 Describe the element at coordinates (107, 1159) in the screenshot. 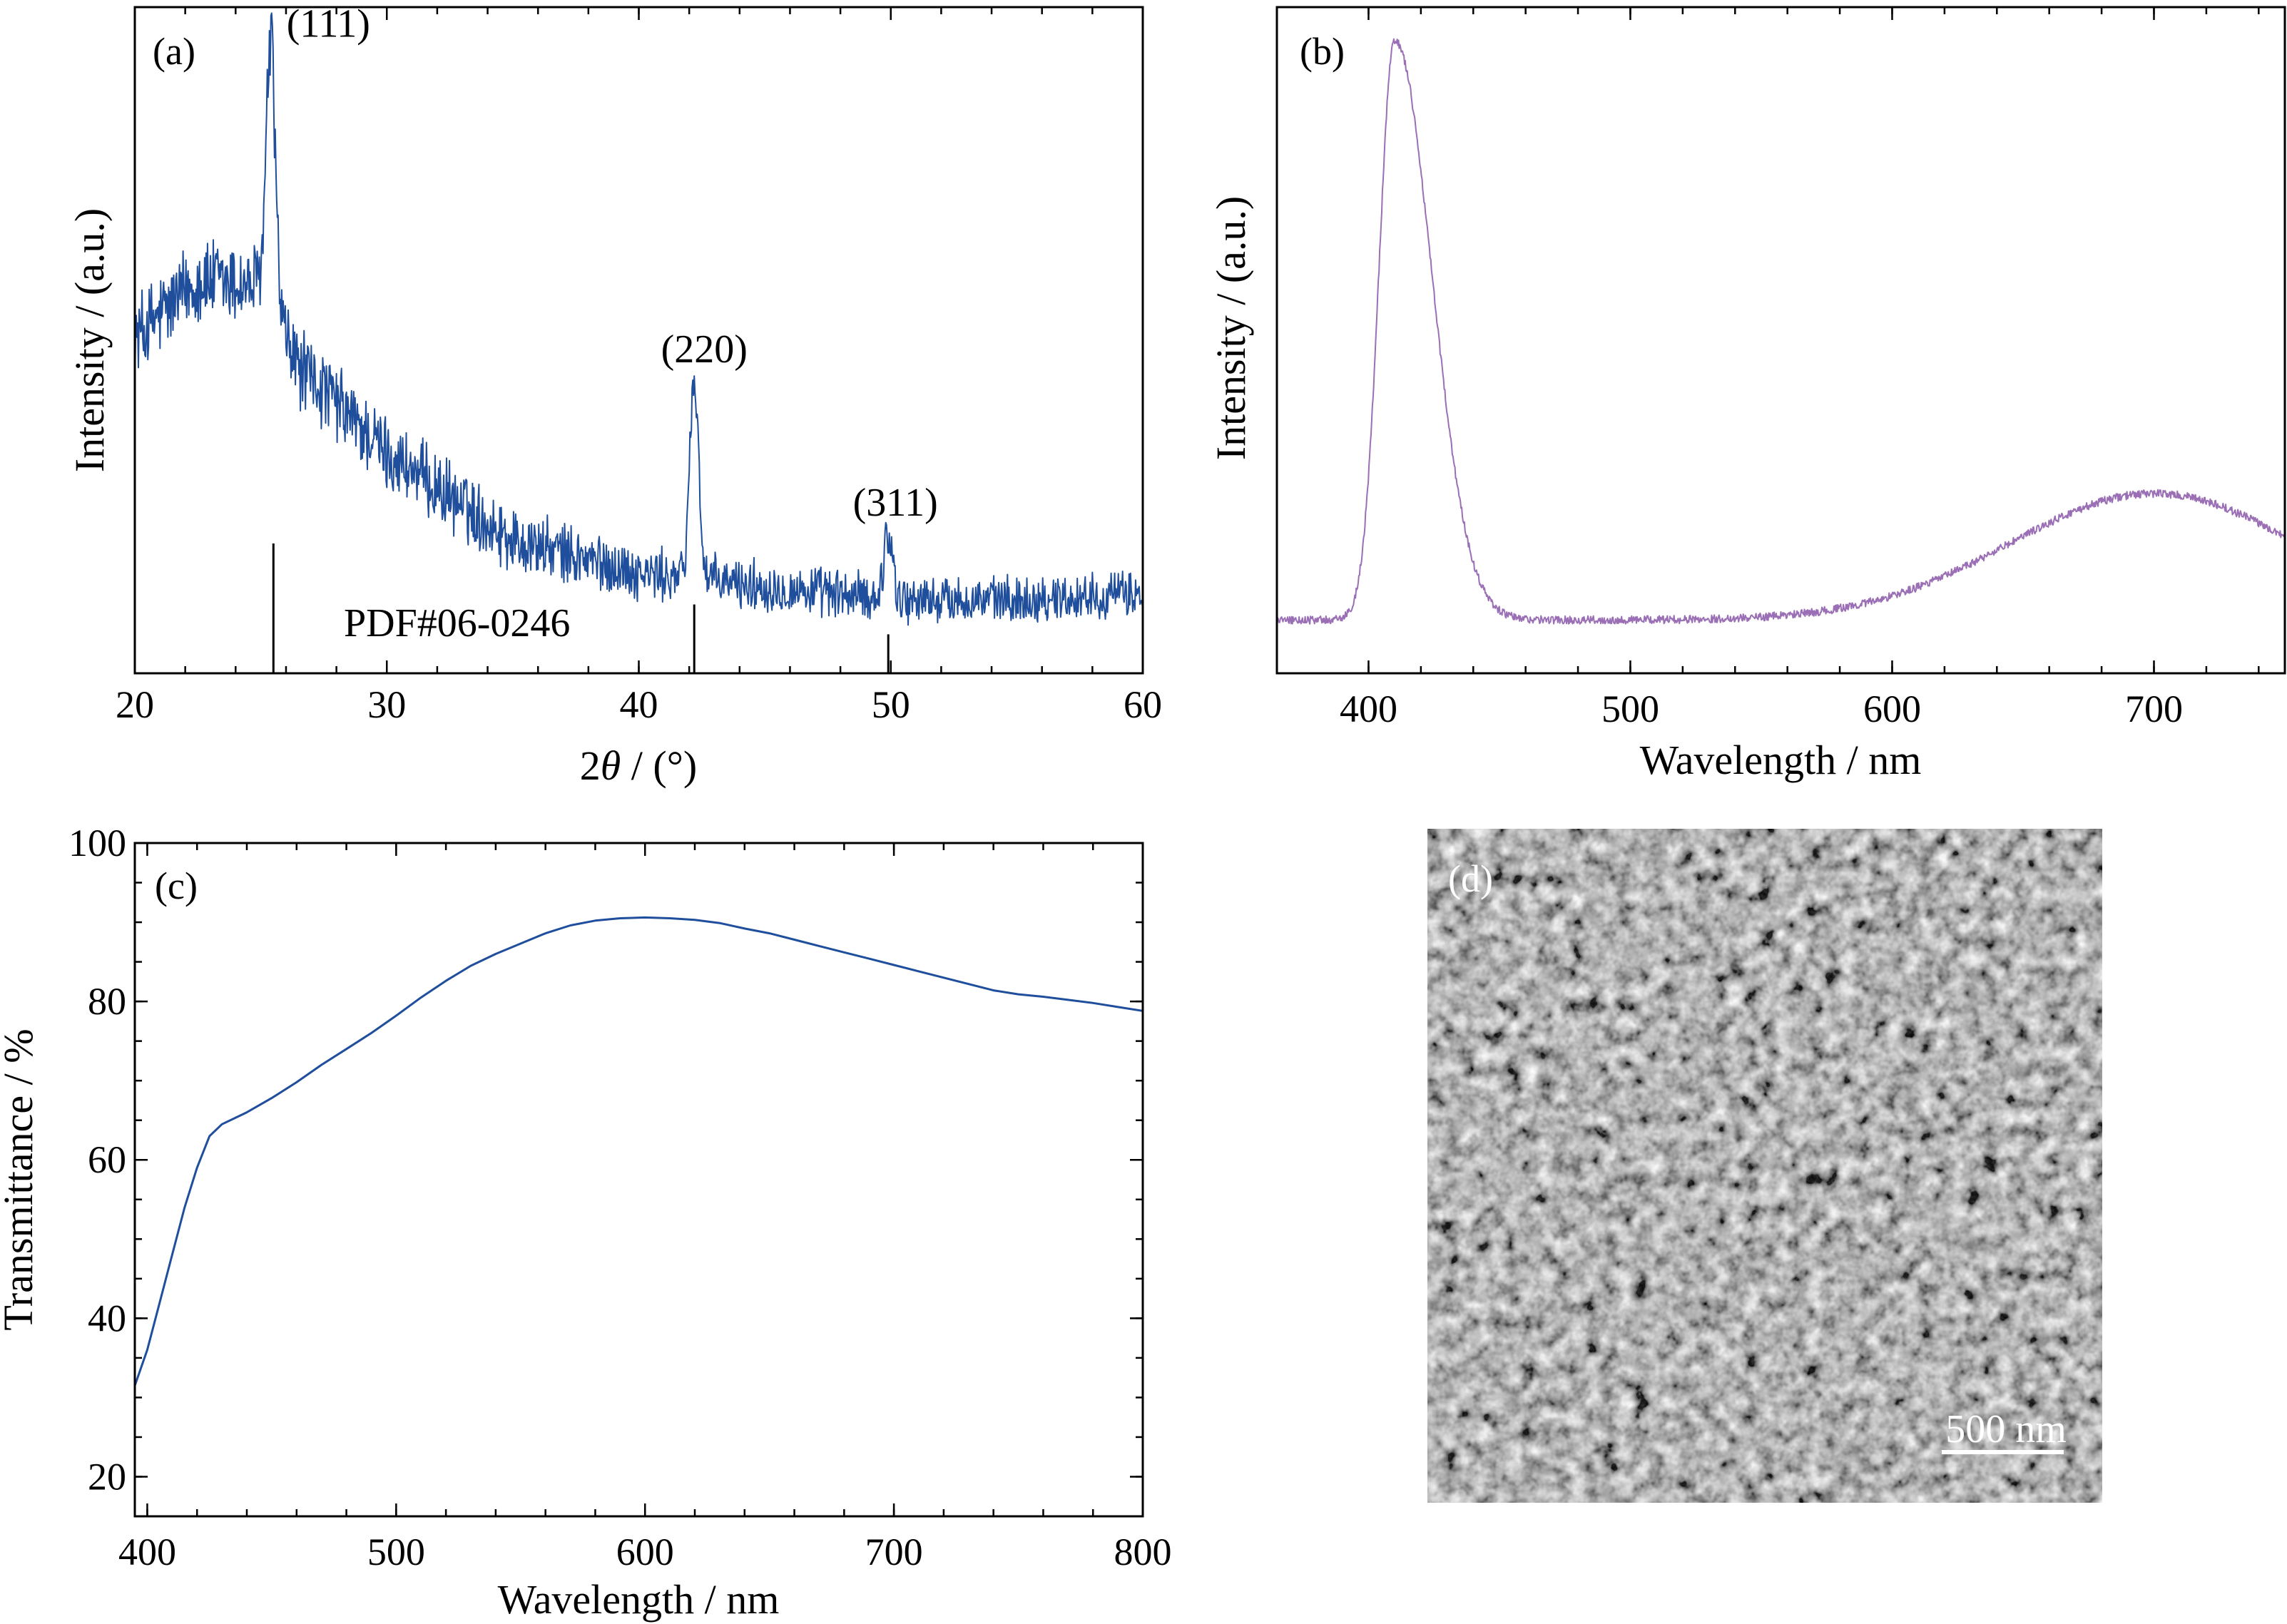

I see `c-y-tick-label: 60` at that location.